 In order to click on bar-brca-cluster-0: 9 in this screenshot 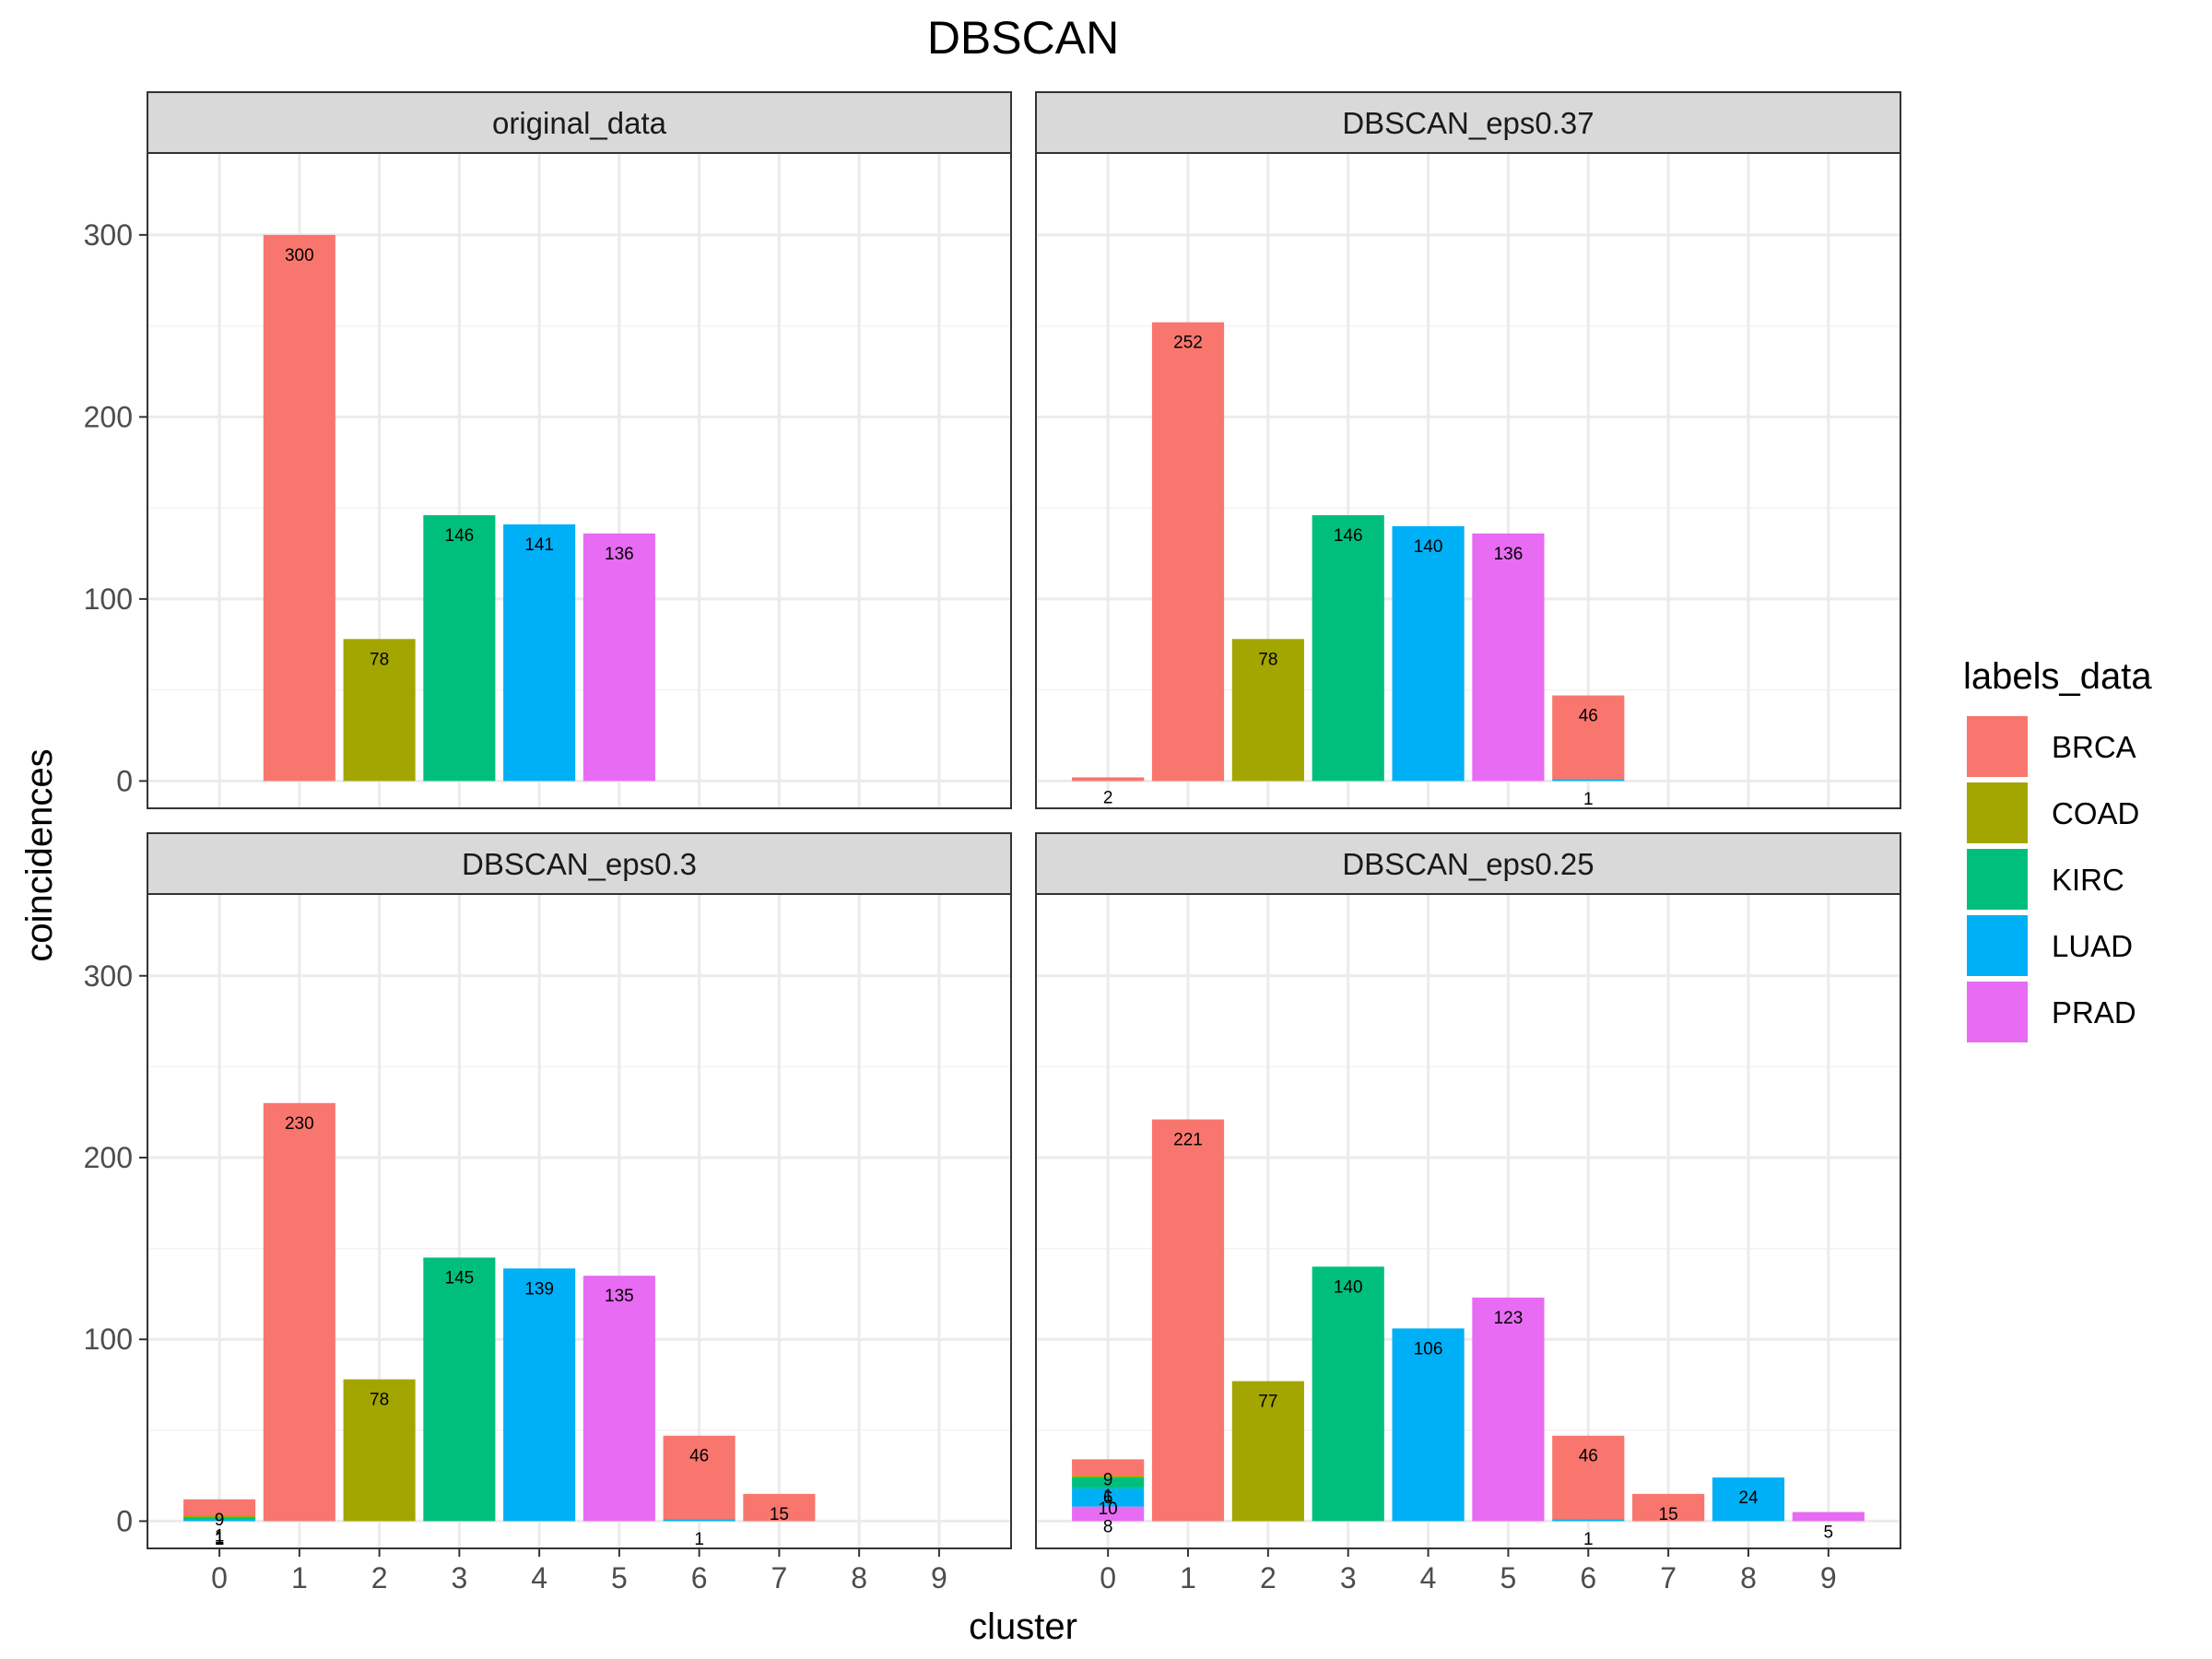, I will do `click(1108, 1474)`.